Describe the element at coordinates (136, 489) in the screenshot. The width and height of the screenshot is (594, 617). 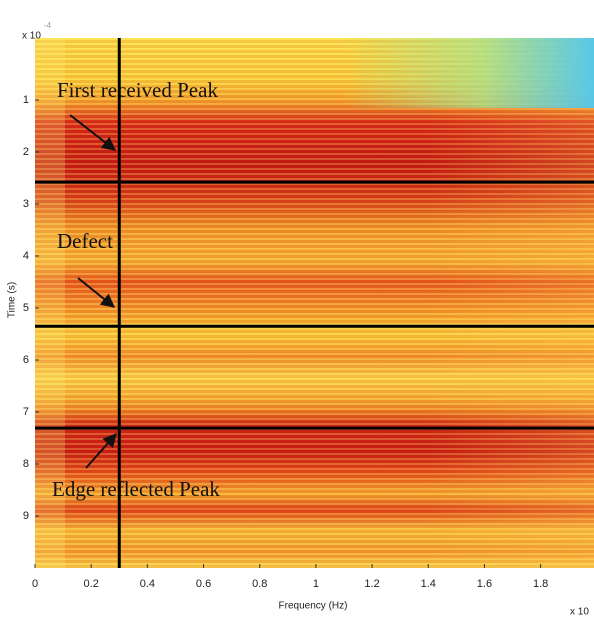
I see `annotation: Edge reflected Peak` at that location.